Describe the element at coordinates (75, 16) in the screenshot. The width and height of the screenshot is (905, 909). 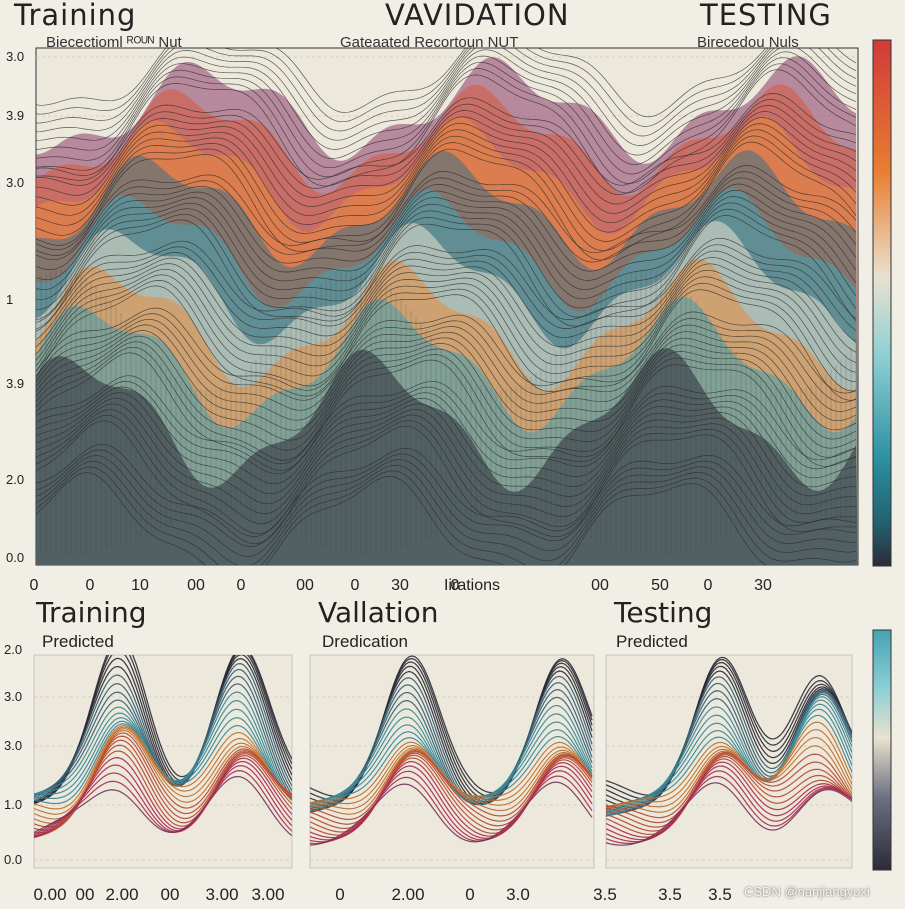
I see `top-title-training: Training` at that location.